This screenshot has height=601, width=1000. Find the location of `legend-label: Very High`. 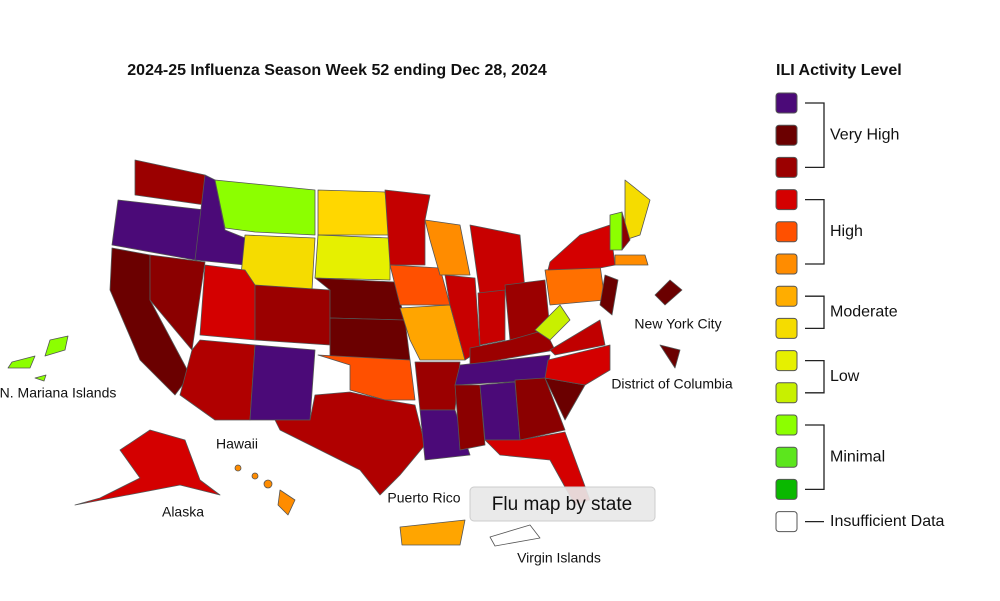

legend-label: Very High is located at coordinates (864, 134).